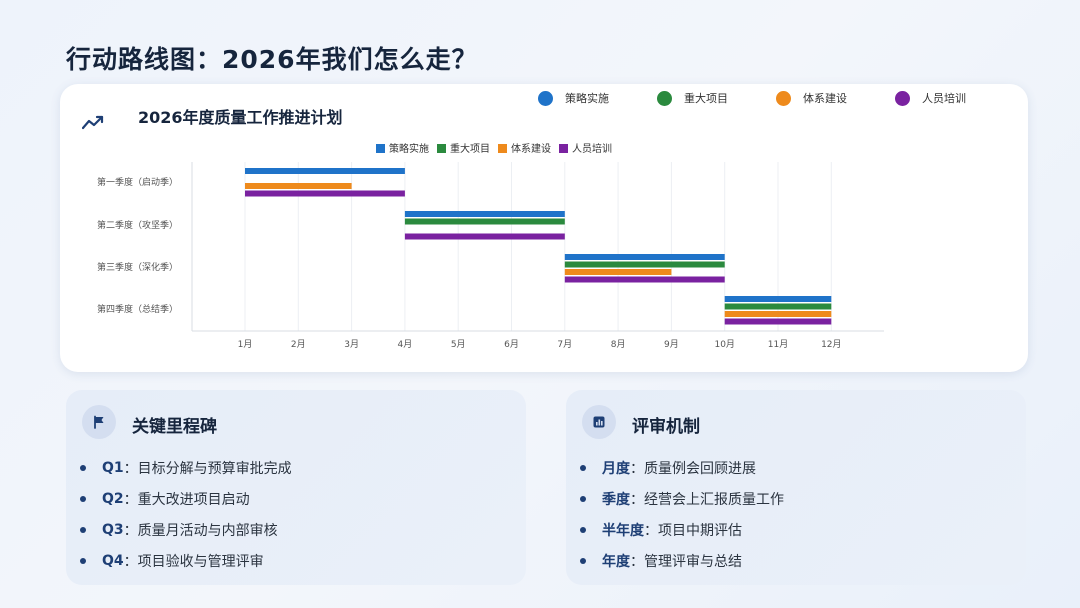  Describe the element at coordinates (666, 427) in the screenshot. I see `review-title: 评审机制` at that location.